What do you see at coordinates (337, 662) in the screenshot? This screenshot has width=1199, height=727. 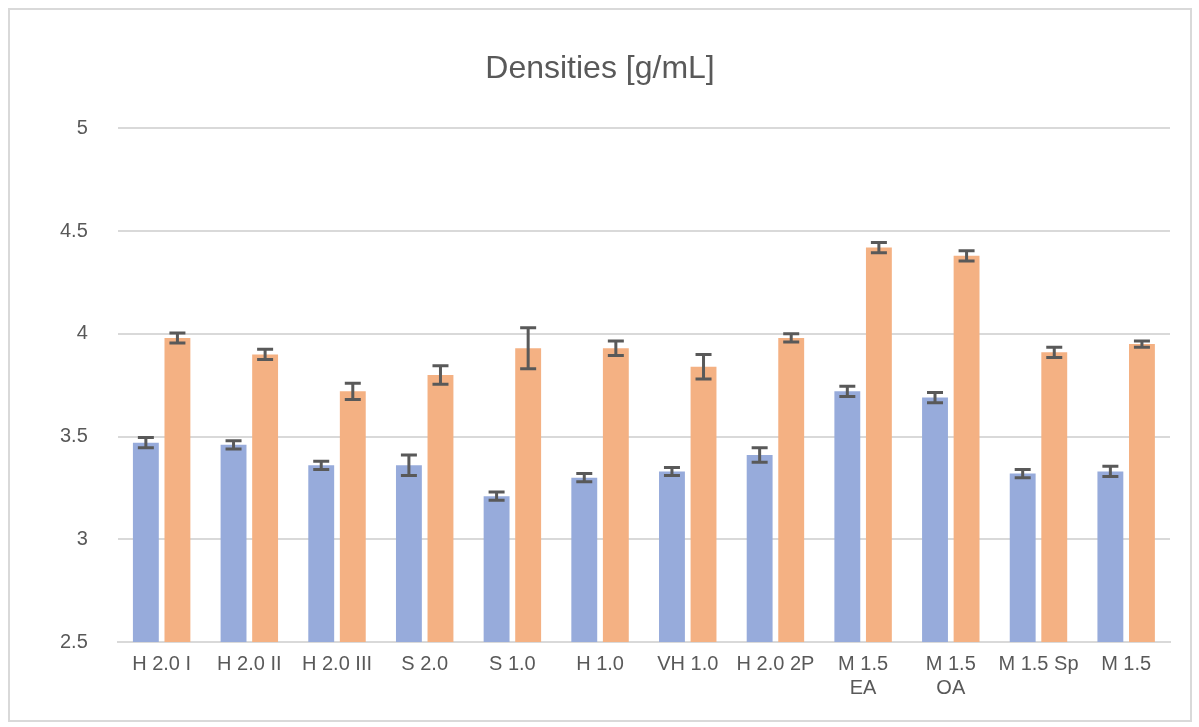 I see `x-tick-label: H 2.0 III` at bounding box center [337, 662].